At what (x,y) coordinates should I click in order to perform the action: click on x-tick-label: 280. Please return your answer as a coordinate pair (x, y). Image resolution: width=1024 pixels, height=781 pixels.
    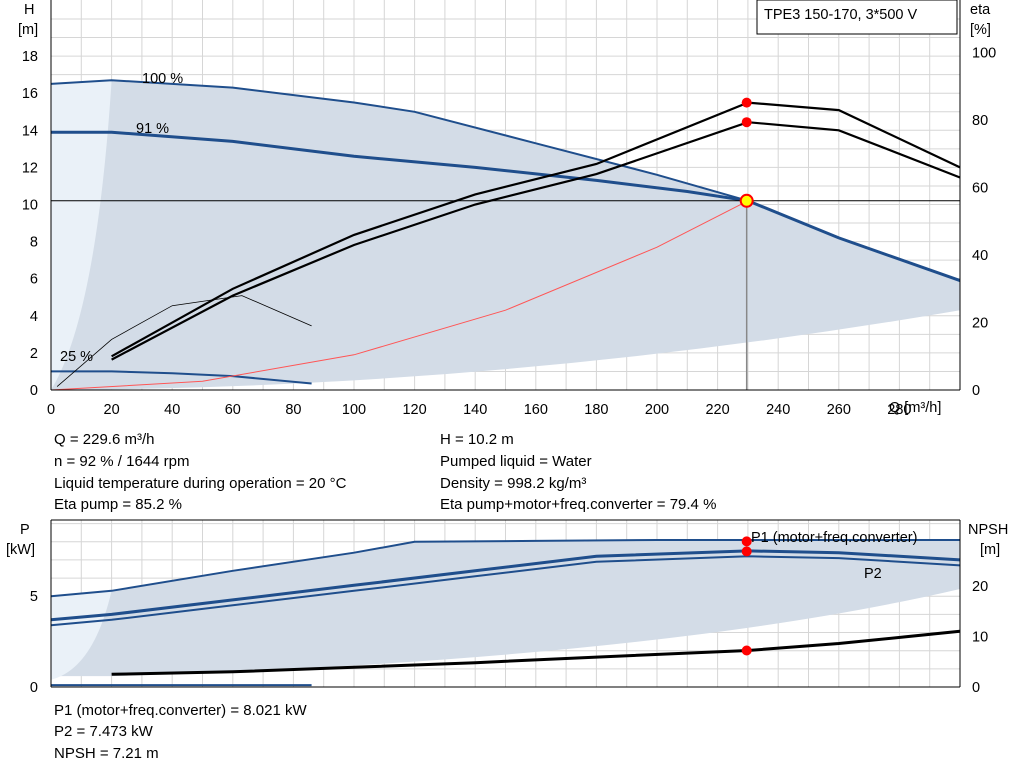
    Looking at the image, I should click on (899, 410).